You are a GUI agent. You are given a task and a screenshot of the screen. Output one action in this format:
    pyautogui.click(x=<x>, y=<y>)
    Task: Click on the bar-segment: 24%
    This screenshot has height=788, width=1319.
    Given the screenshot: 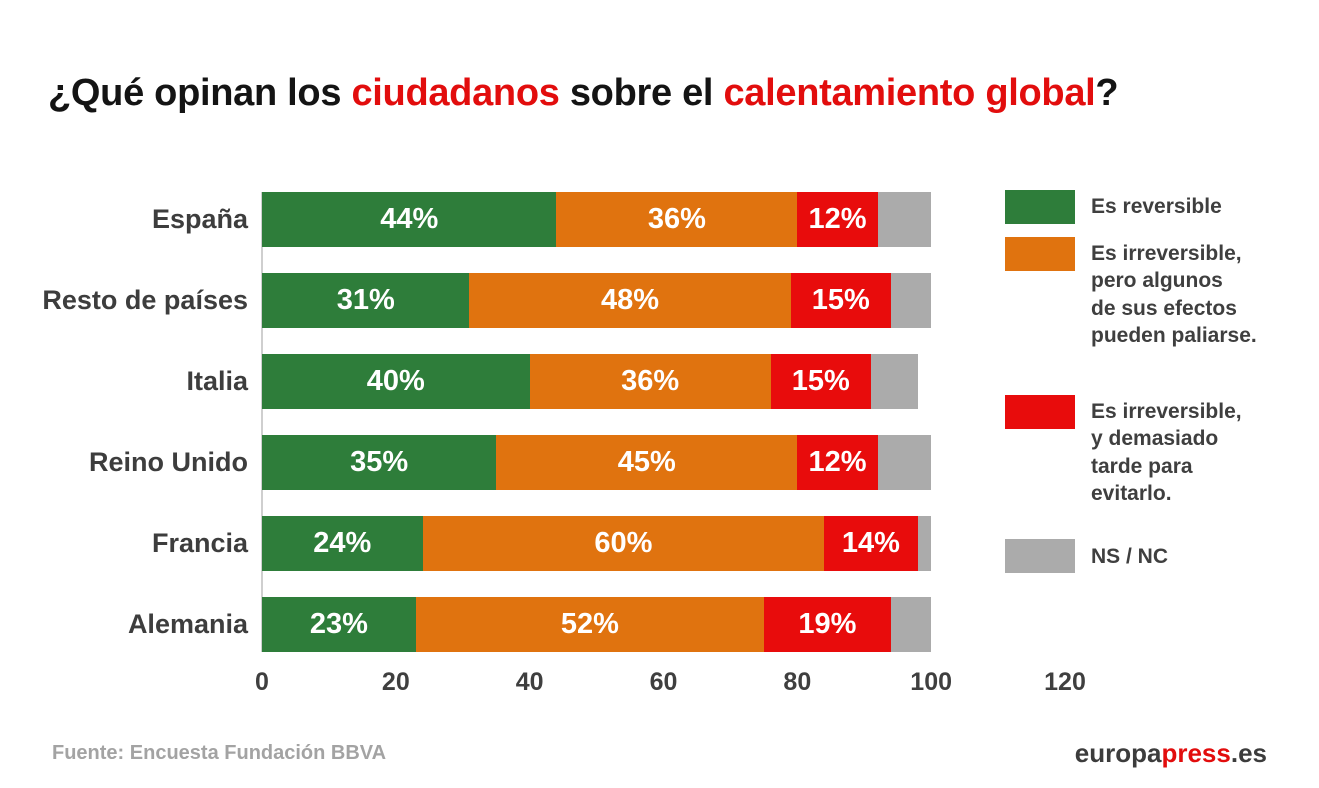 What is the action you would take?
    pyautogui.click(x=342, y=543)
    